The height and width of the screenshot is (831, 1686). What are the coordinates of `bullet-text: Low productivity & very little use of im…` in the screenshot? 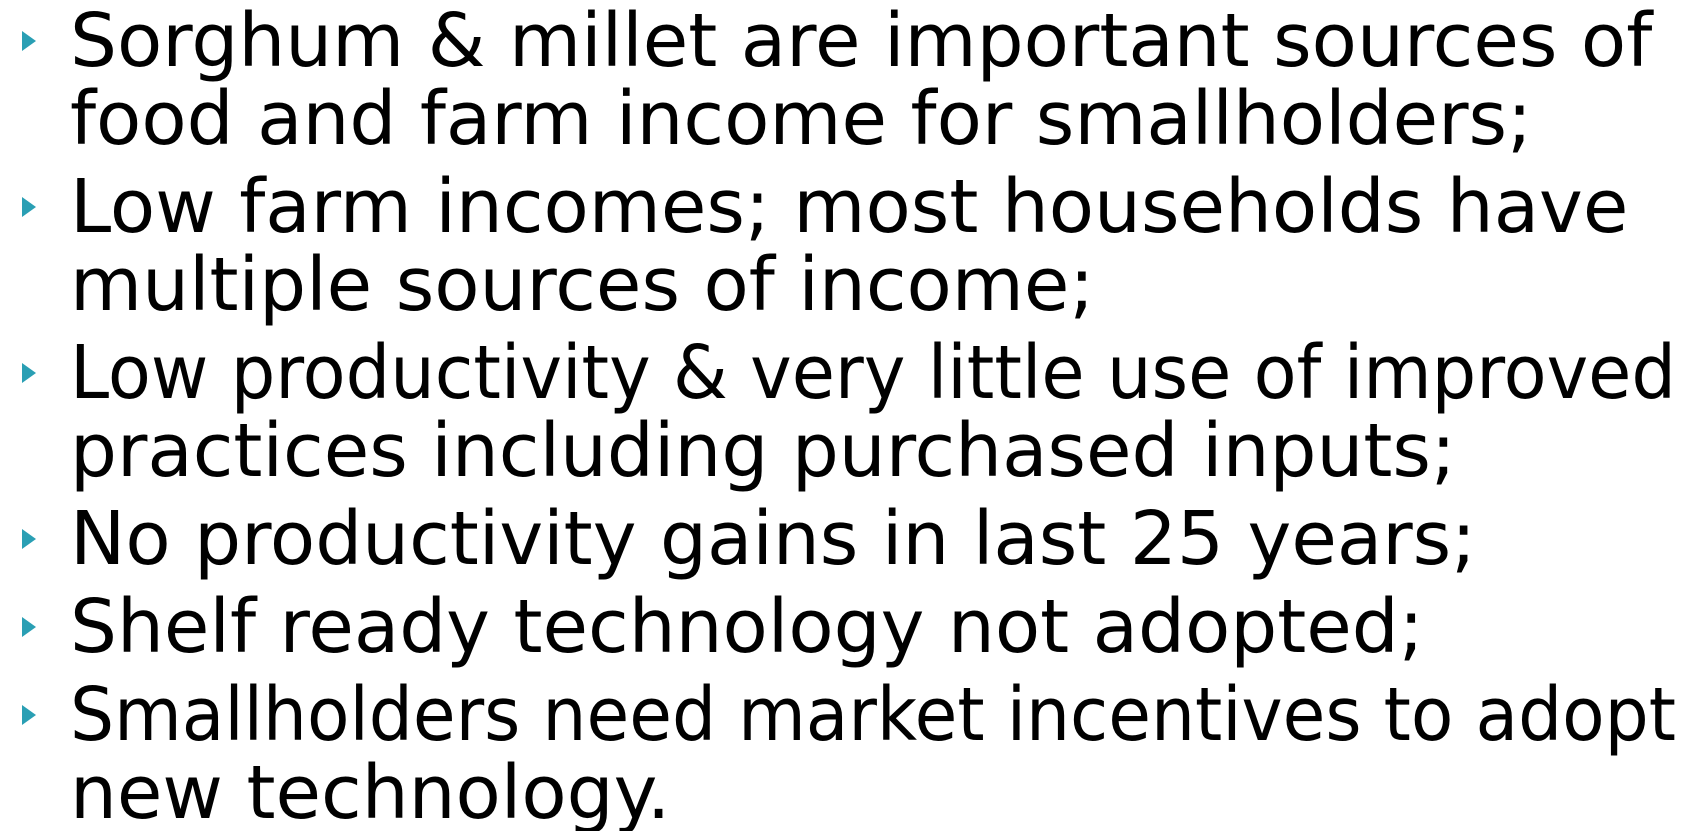 It's located at (873, 373).